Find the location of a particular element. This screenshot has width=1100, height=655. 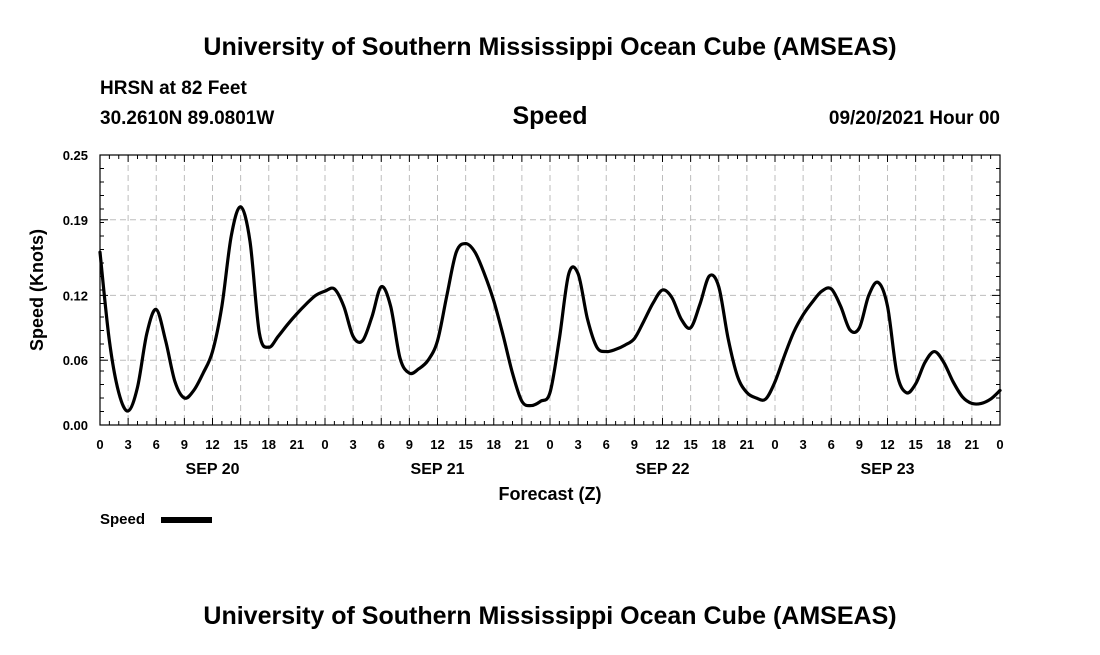

y-tick-label: 0.00 is located at coordinates (75, 425).